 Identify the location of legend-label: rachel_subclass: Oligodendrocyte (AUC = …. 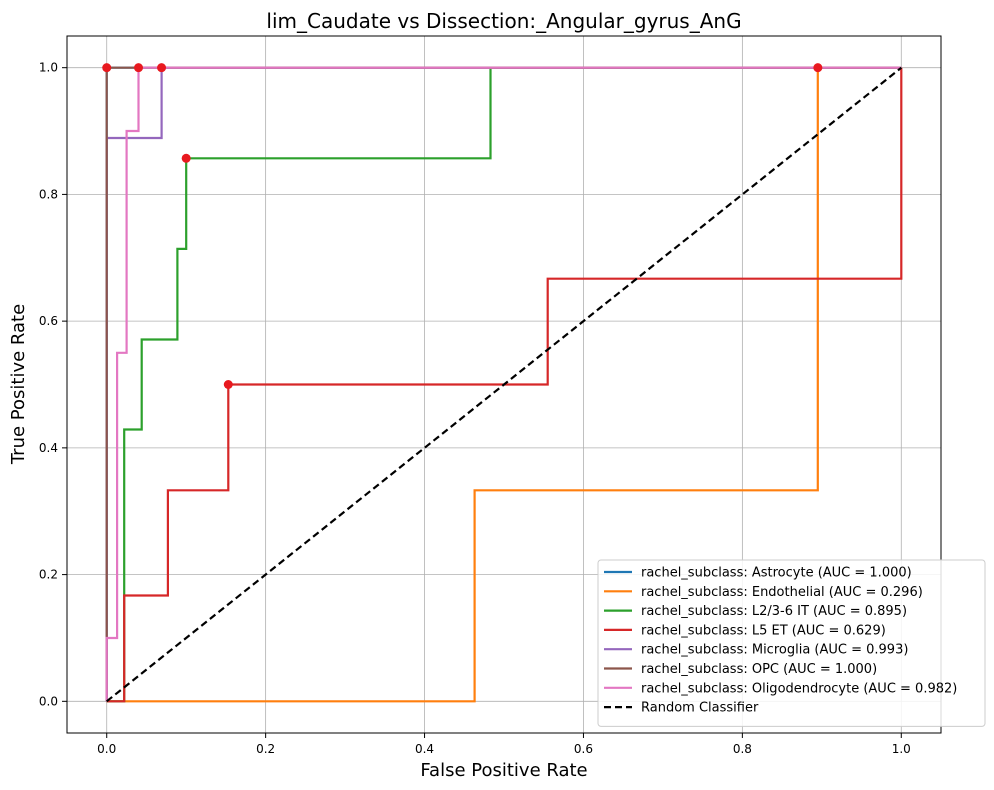
(799, 688).